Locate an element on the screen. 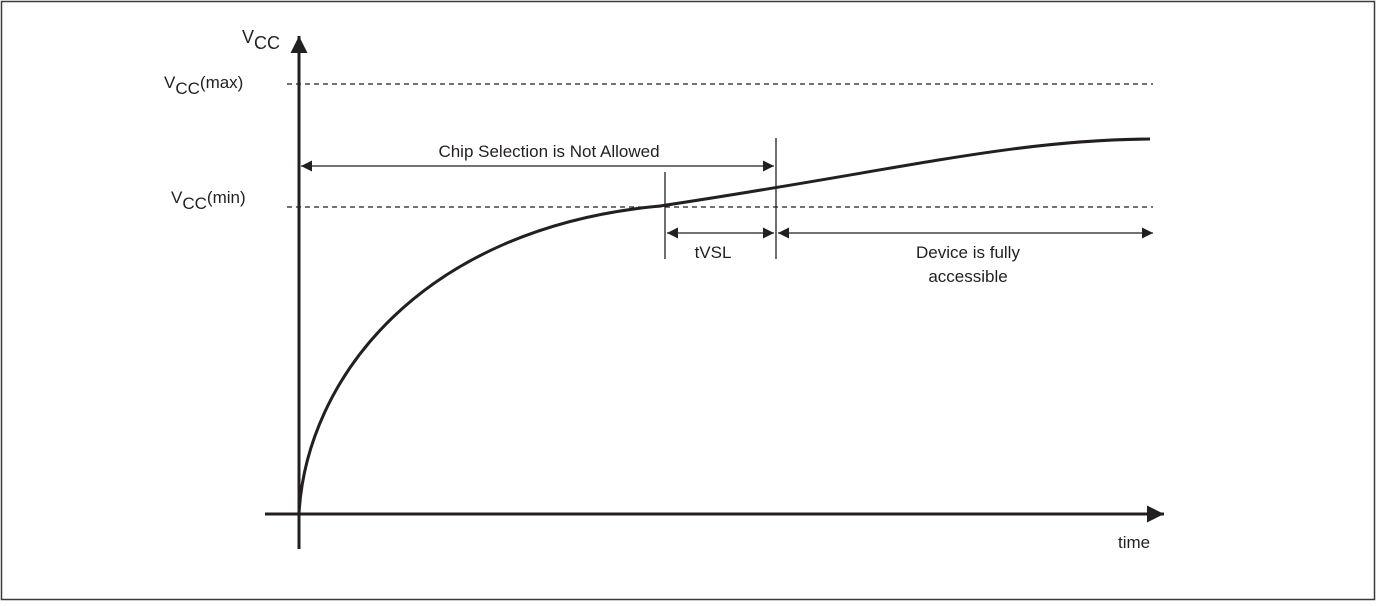 The width and height of the screenshot is (1376, 606). vcc-max-label: VCC(max) is located at coordinates (203, 85).